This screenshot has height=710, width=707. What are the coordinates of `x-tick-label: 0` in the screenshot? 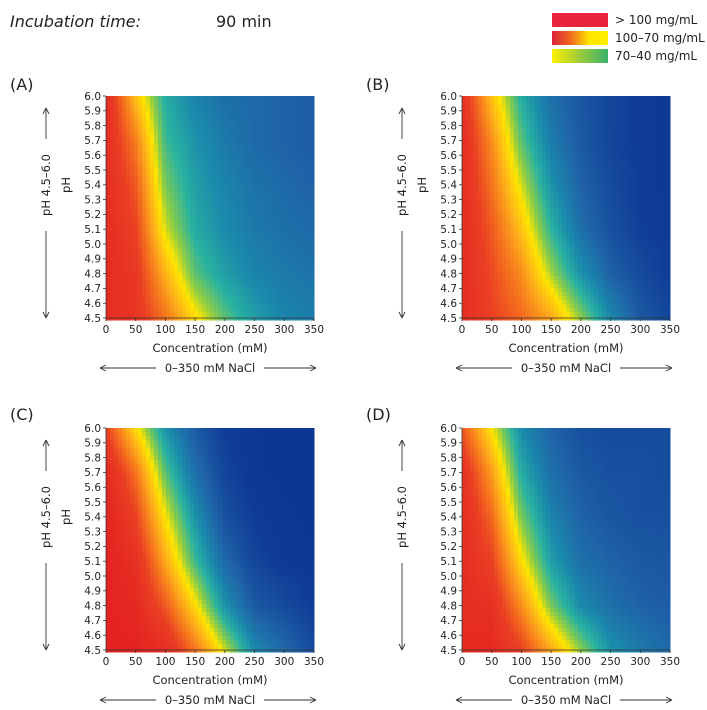 It's located at (106, 330).